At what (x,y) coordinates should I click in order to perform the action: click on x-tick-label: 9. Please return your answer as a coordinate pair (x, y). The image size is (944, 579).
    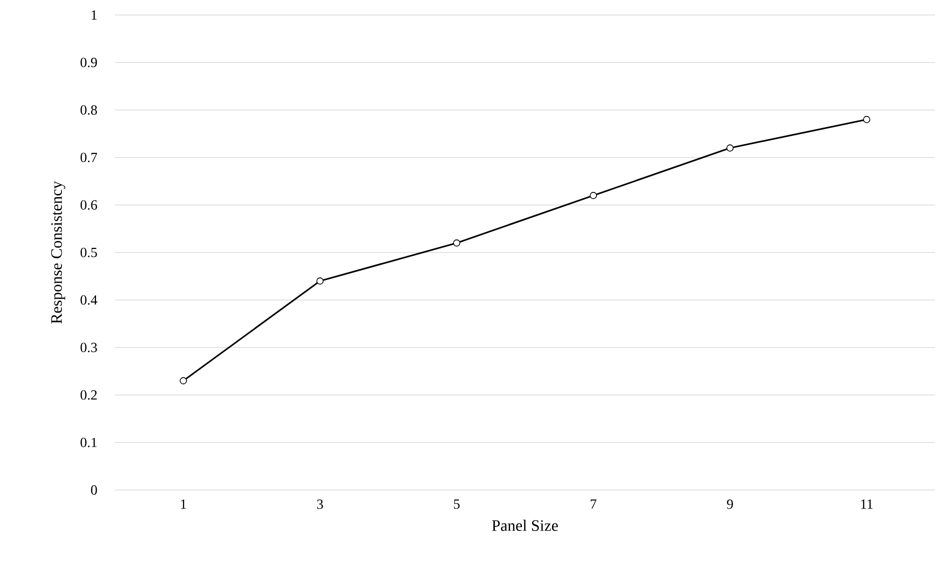
    Looking at the image, I should click on (729, 504).